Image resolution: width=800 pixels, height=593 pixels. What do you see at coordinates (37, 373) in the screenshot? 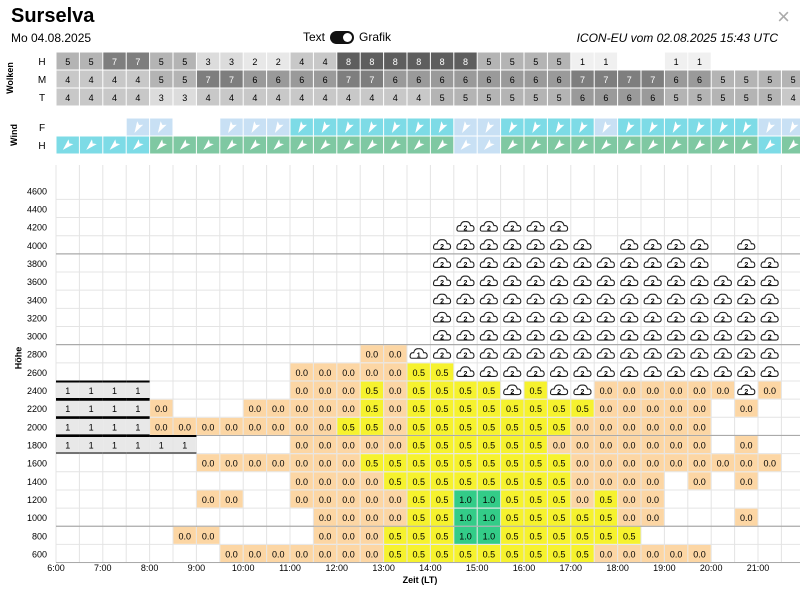
I see `y-tick-label: 2600` at bounding box center [37, 373].